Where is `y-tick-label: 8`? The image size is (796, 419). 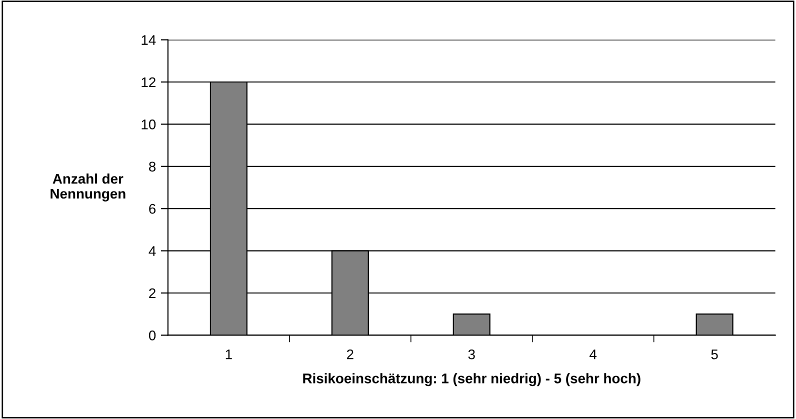
y-tick-label: 8 is located at coordinates (152, 167).